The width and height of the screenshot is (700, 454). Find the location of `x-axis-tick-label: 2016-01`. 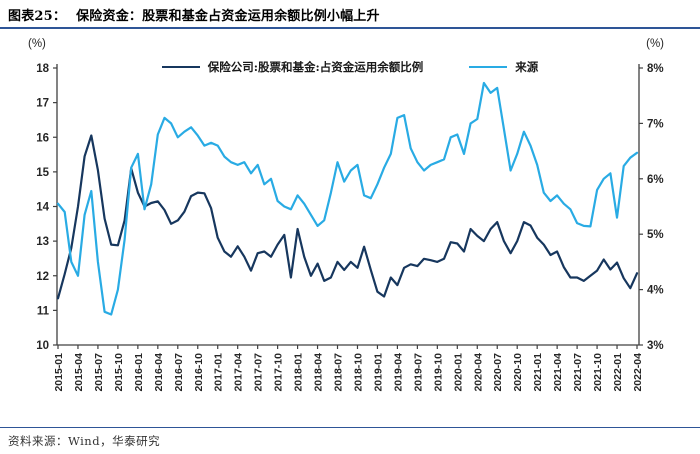

x-axis-tick-label: 2016-01 is located at coordinates (139, 372).